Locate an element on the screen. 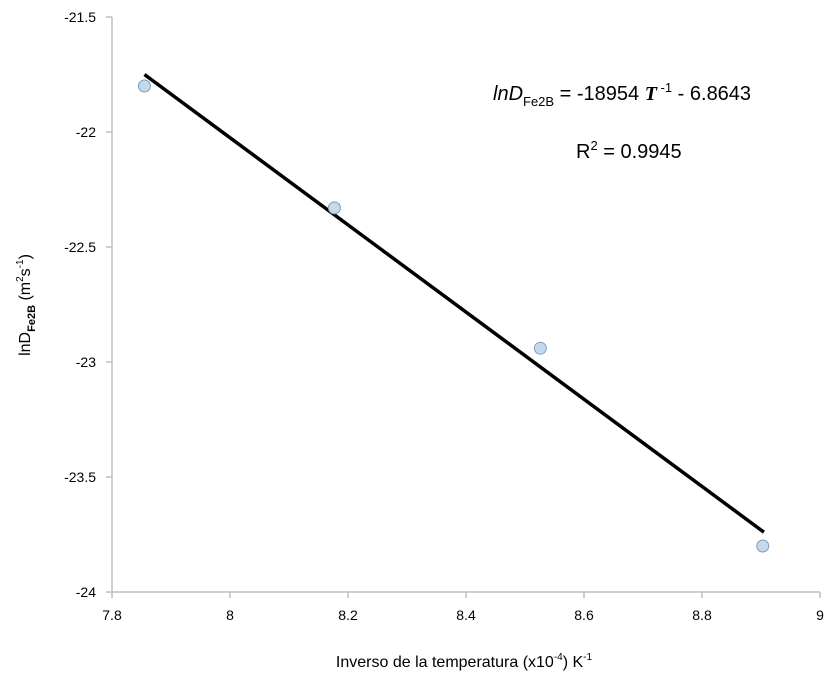  r-squared-label: R2 = 0.9945 is located at coordinates (629, 150).